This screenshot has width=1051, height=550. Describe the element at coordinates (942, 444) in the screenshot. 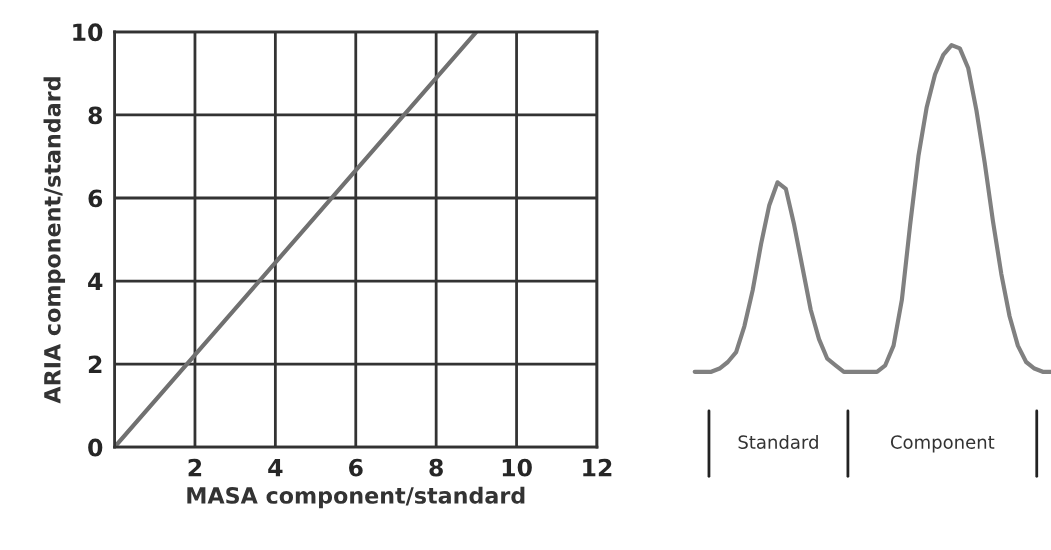

I see `text: Component` at that location.